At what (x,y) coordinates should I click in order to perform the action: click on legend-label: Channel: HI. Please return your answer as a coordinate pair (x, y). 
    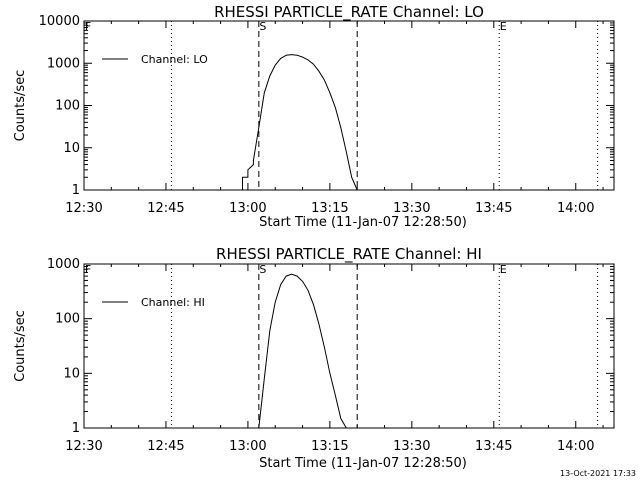
    Looking at the image, I should click on (173, 302).